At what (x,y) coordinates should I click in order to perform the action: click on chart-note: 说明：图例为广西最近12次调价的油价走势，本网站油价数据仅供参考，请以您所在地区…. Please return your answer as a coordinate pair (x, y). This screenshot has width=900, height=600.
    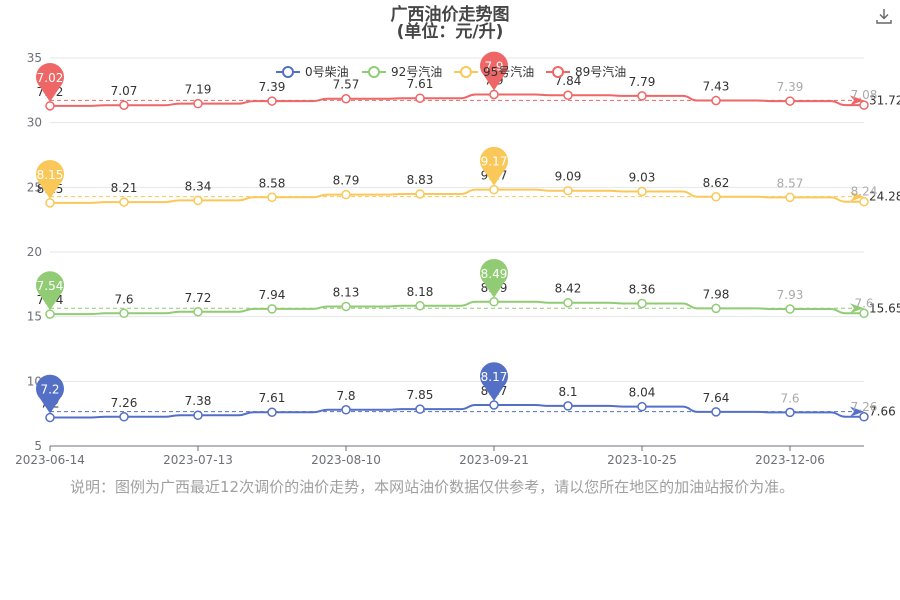
    Looking at the image, I should click on (432, 487).